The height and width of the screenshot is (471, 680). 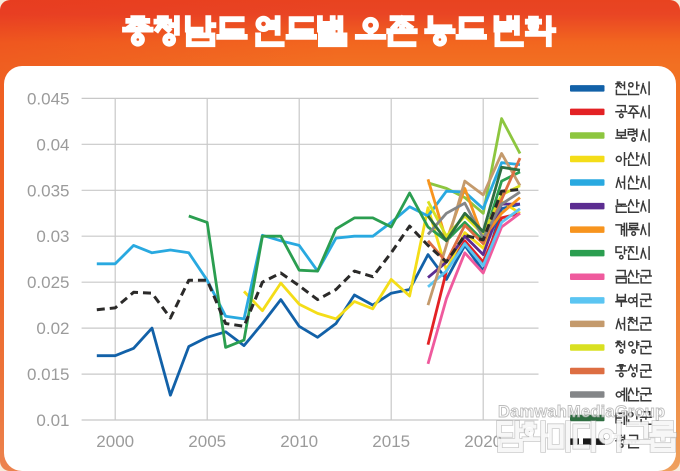 What do you see at coordinates (581, 412) in the screenshot?
I see `svg-text: DamwahMediaGroup` at bounding box center [581, 412].